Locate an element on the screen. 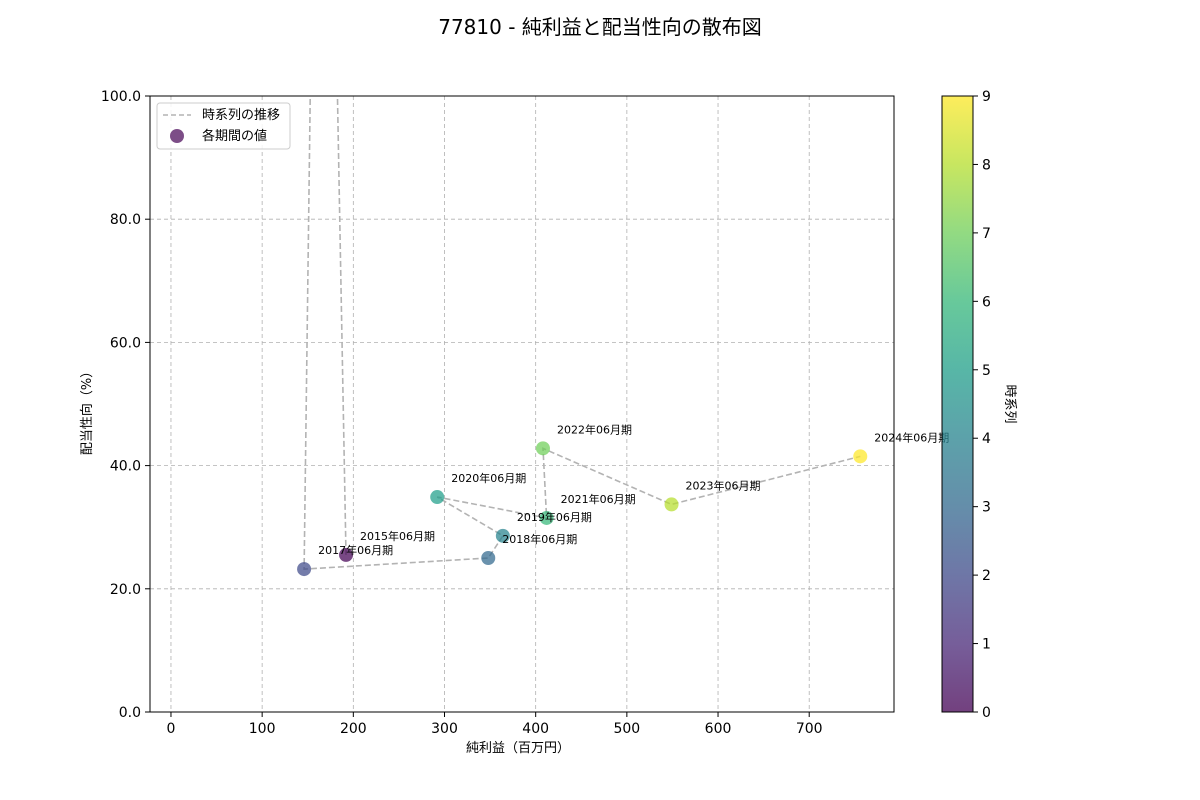 This screenshot has height=800, width=1200. x-tick-label: 600 is located at coordinates (718, 729).